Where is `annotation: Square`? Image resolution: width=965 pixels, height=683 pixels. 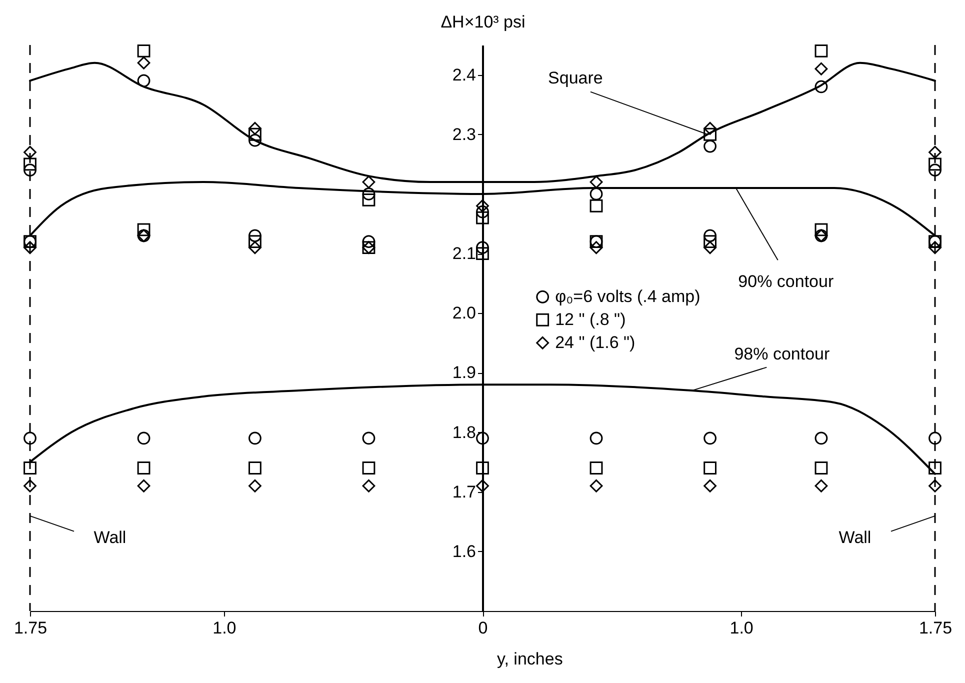 annotation: Square is located at coordinates (575, 78).